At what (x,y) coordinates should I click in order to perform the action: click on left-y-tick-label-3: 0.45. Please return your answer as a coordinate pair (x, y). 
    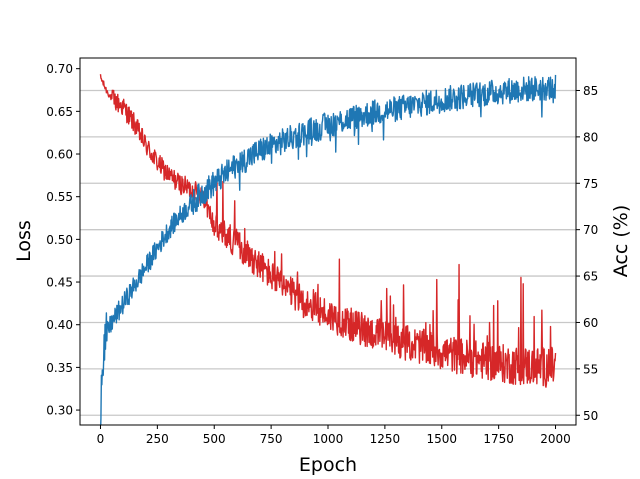
    Looking at the image, I should click on (59, 283).